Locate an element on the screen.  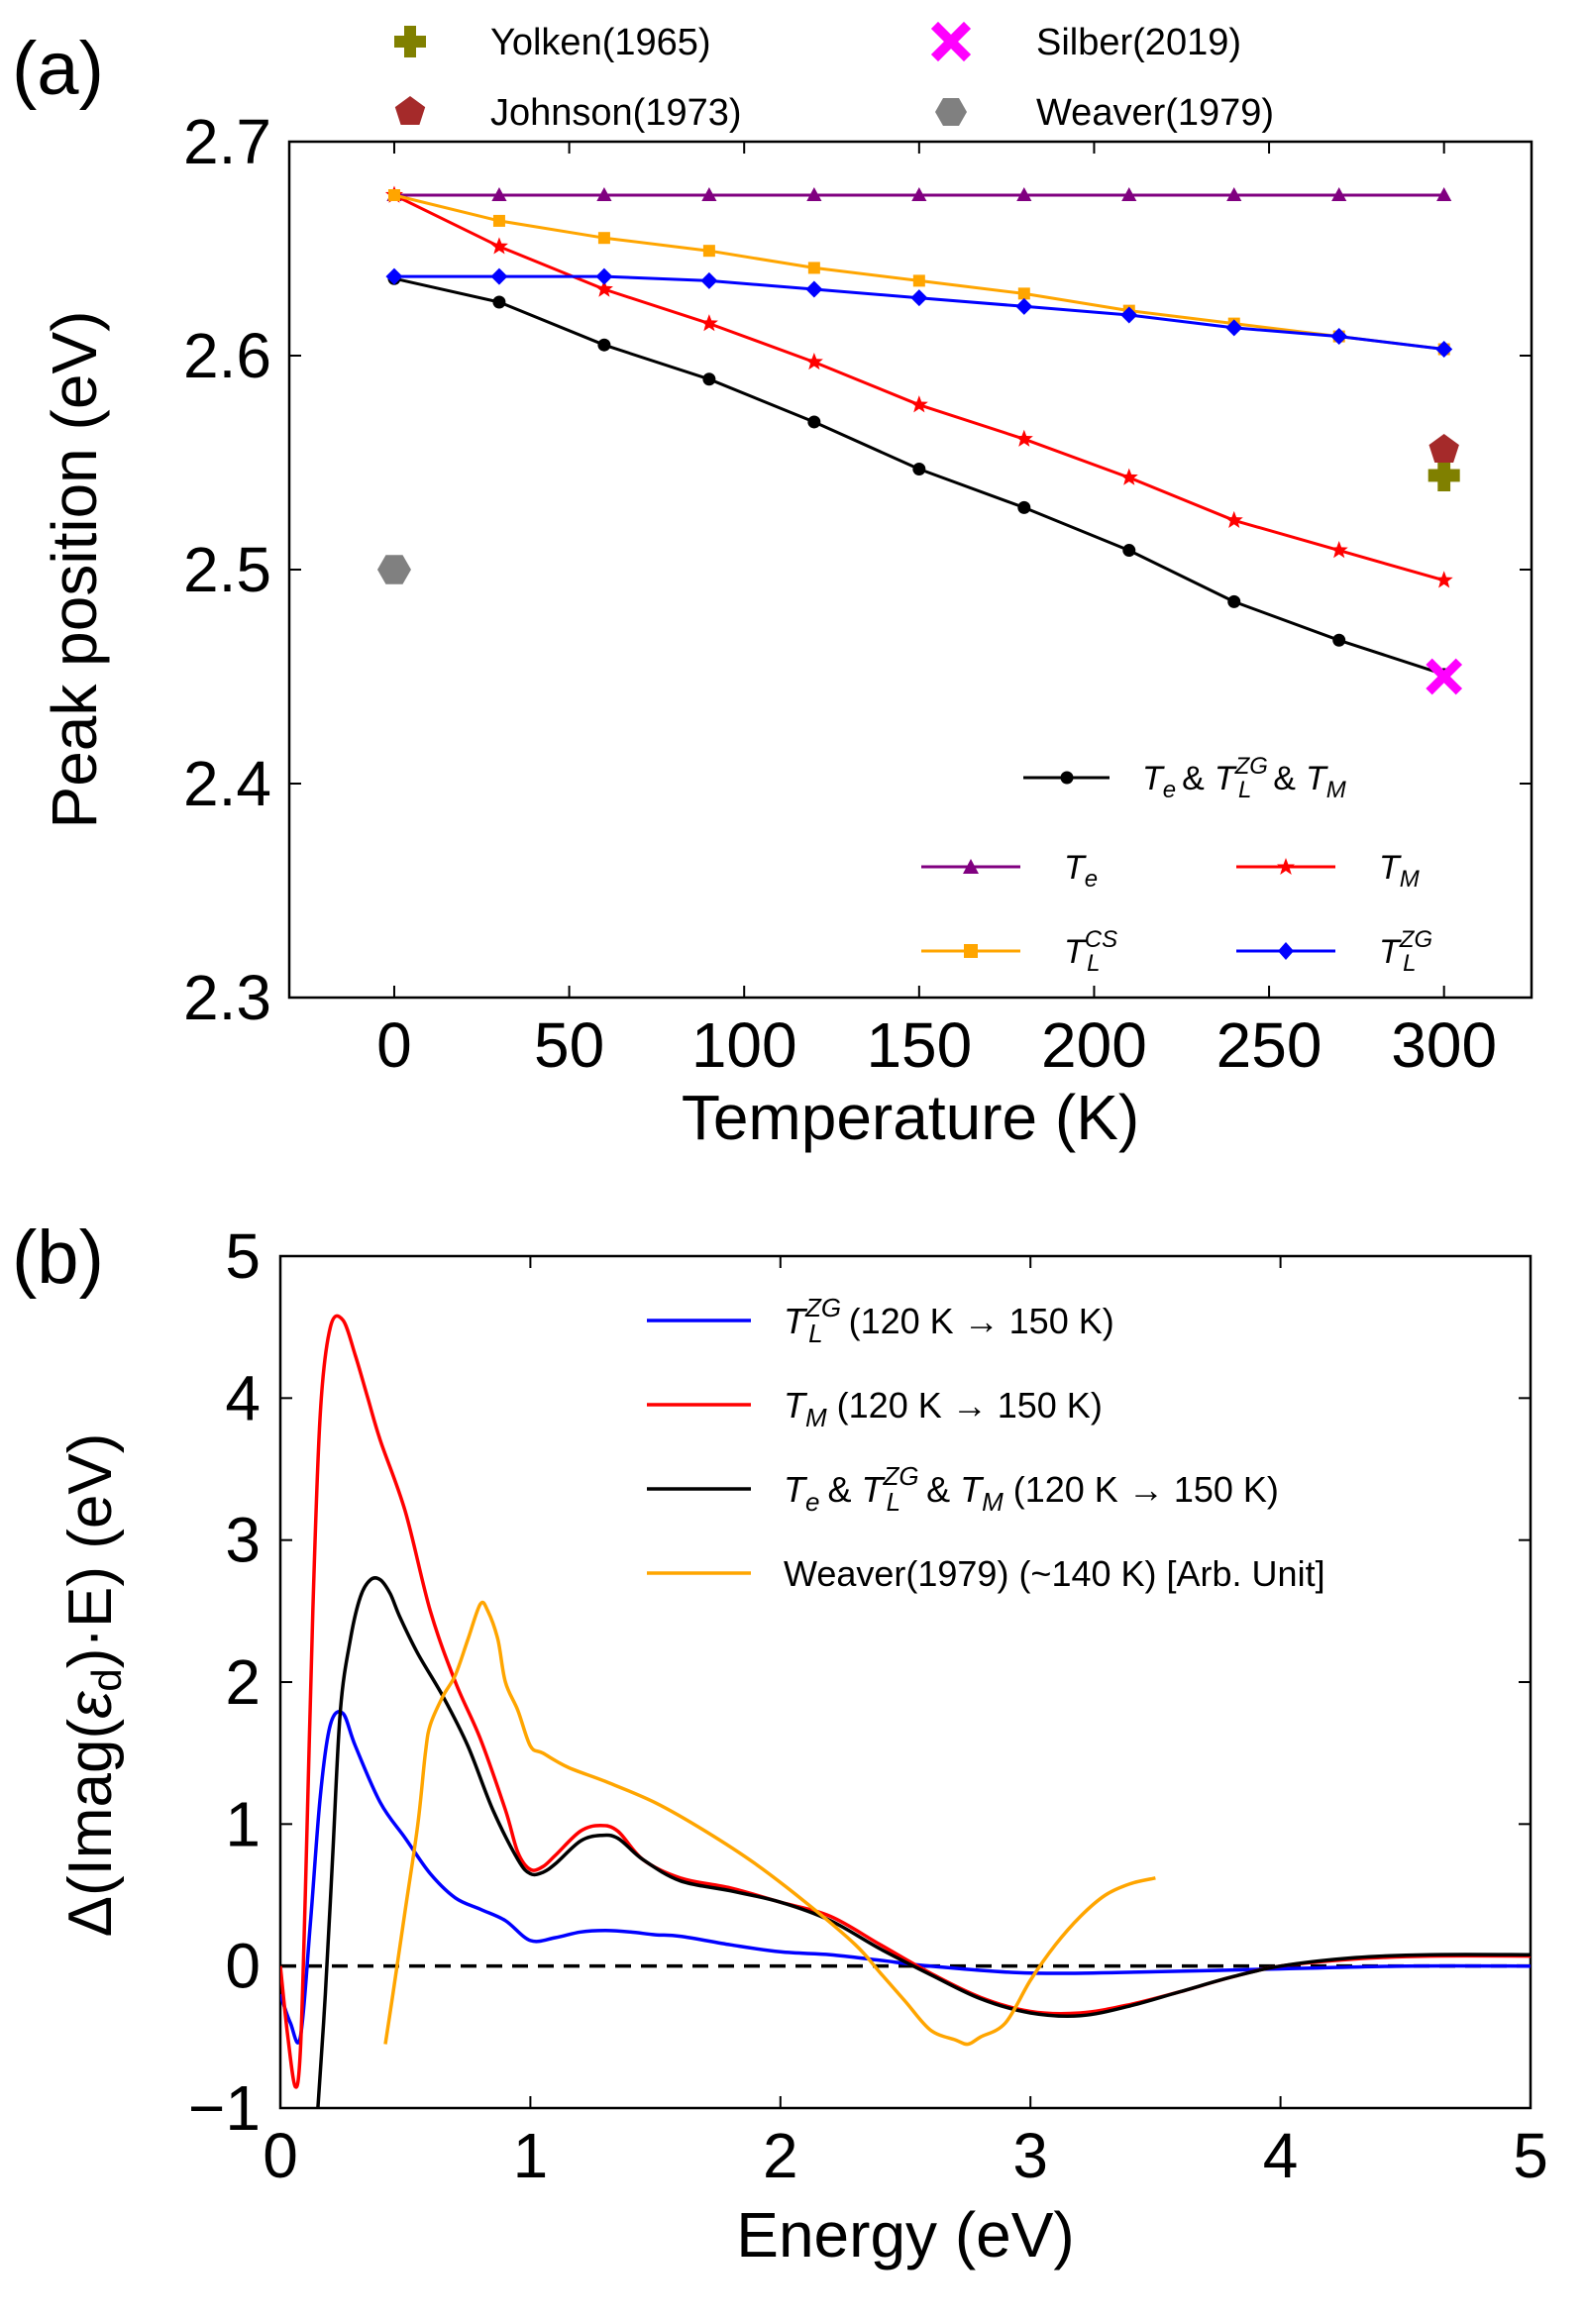
b-x-tick-label: 2 is located at coordinates (780, 2156).